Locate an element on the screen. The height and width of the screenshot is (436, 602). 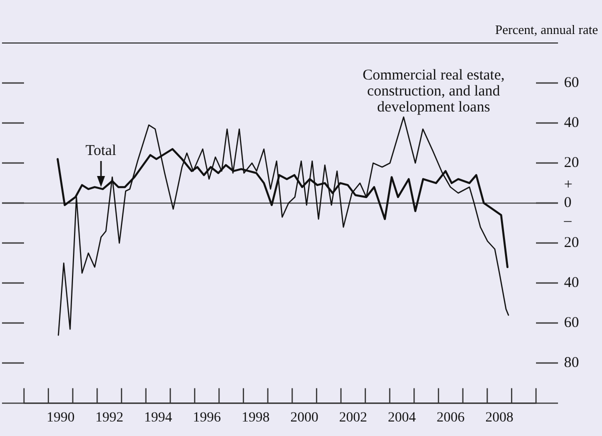
y-tick-label: + 0 – is located at coordinates (567, 203).